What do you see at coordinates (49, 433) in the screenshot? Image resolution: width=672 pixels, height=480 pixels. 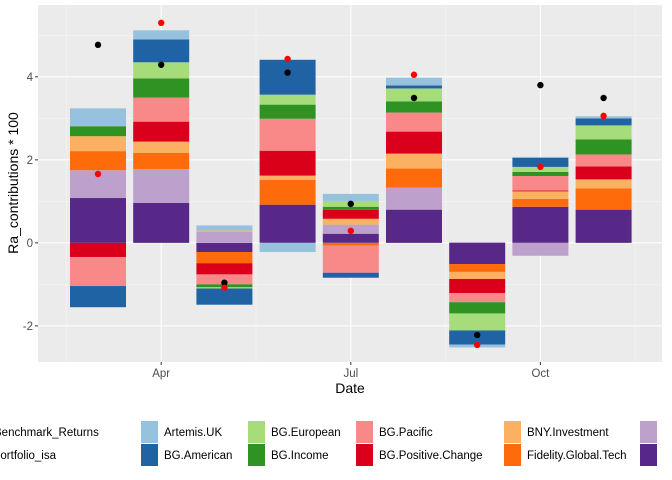 I see `legend-label: Benchmark_Returns` at bounding box center [49, 433].